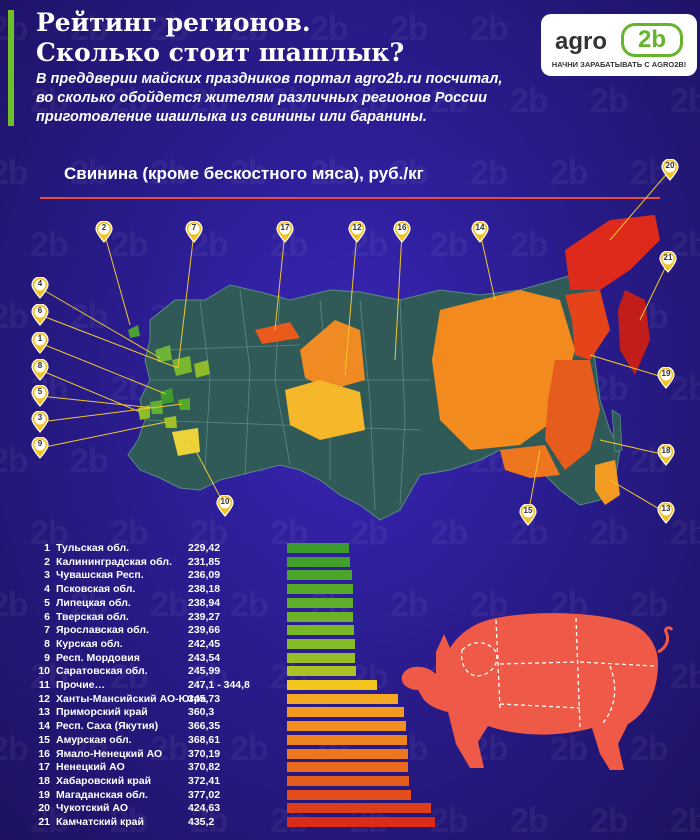  What do you see at coordinates (668, 261) in the screenshot?
I see `map-pin-21: 21` at bounding box center [668, 261].